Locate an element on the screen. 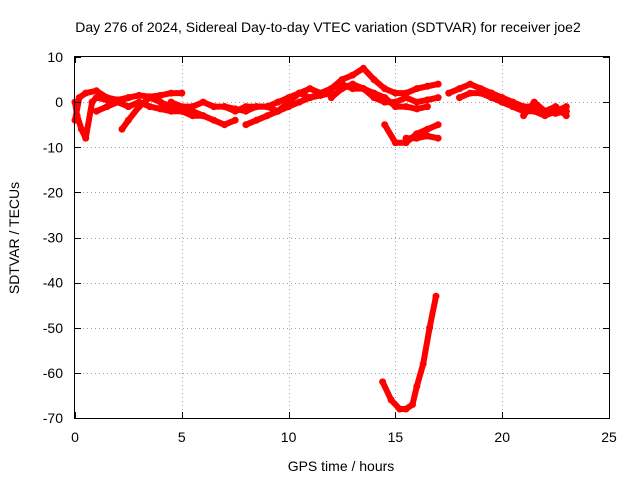  y-tick-label: -10 is located at coordinates (53, 147).